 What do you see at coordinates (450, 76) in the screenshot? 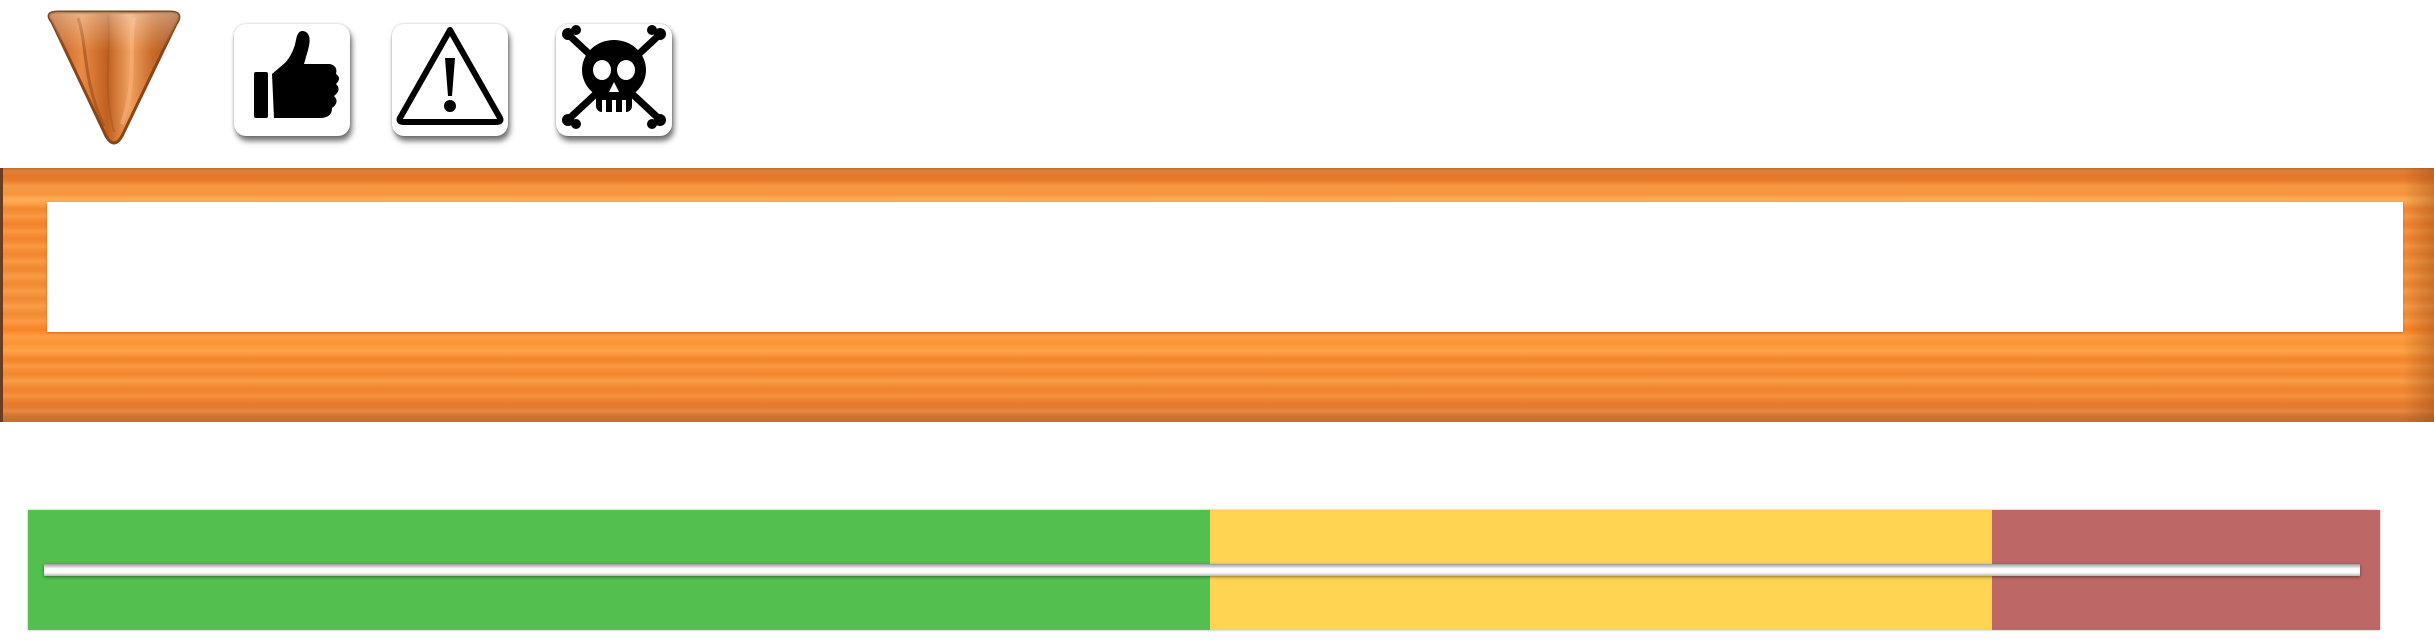
I see `warning-icon` at bounding box center [450, 76].